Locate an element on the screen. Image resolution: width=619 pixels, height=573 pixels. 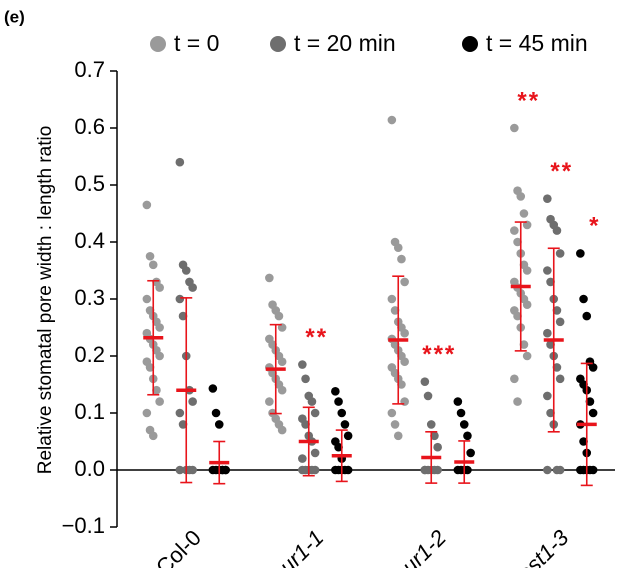
y-tick-label: 0.4 is located at coordinates (89, 240).